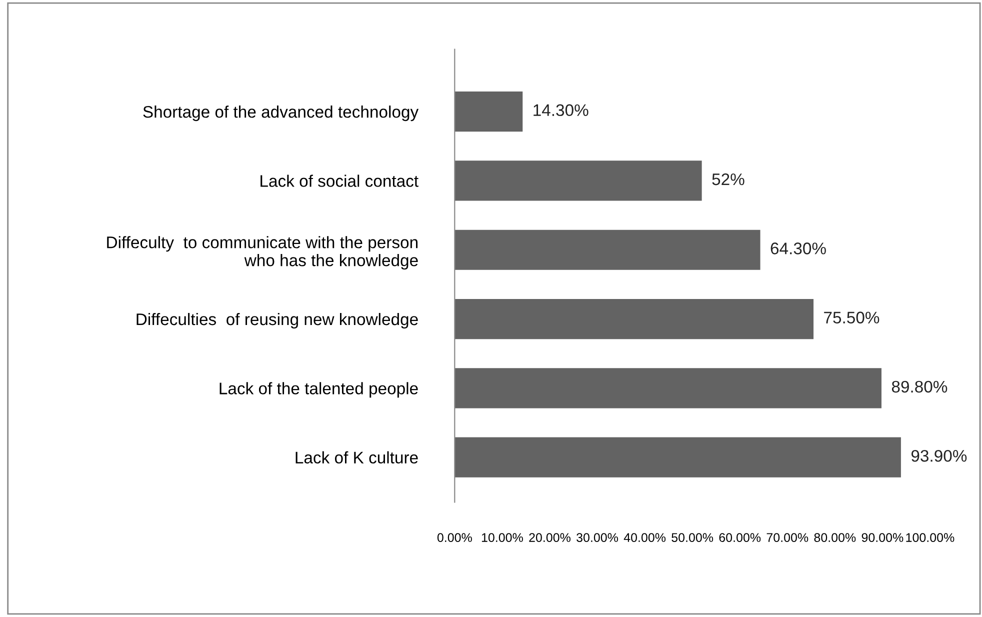  Describe the element at coordinates (277, 320) in the screenshot. I see `y-tick-label: Diffeculties of reusing new knowledge` at that location.